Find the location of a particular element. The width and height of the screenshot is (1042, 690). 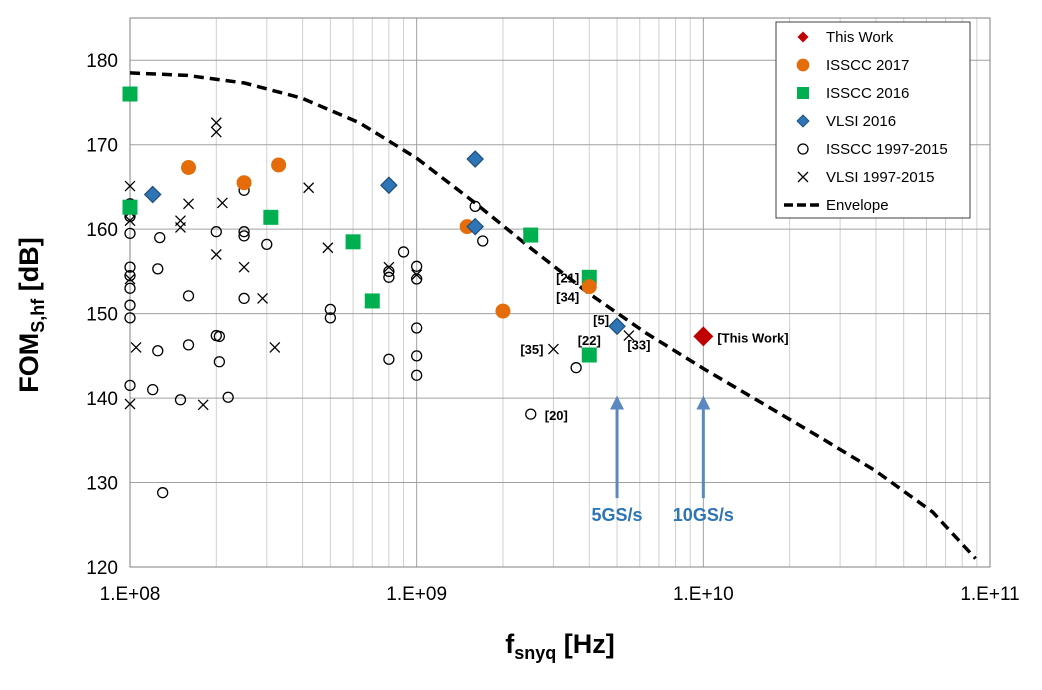

point-annotation: [35] is located at coordinates (531, 349).